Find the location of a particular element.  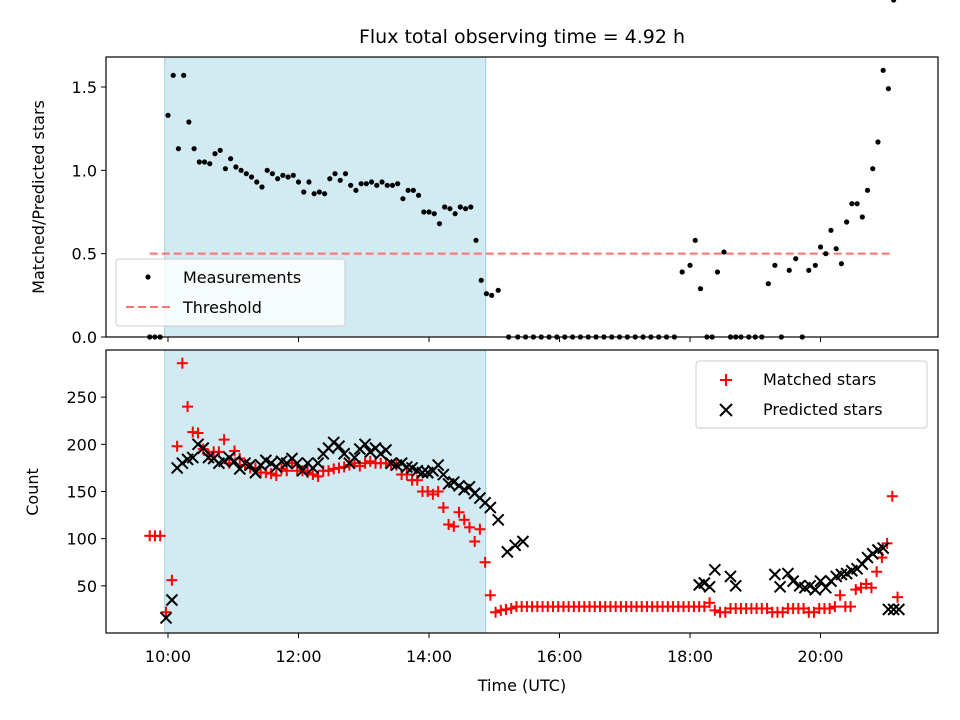

top-legend: Measurements Threshold is located at coordinates (230, 292).